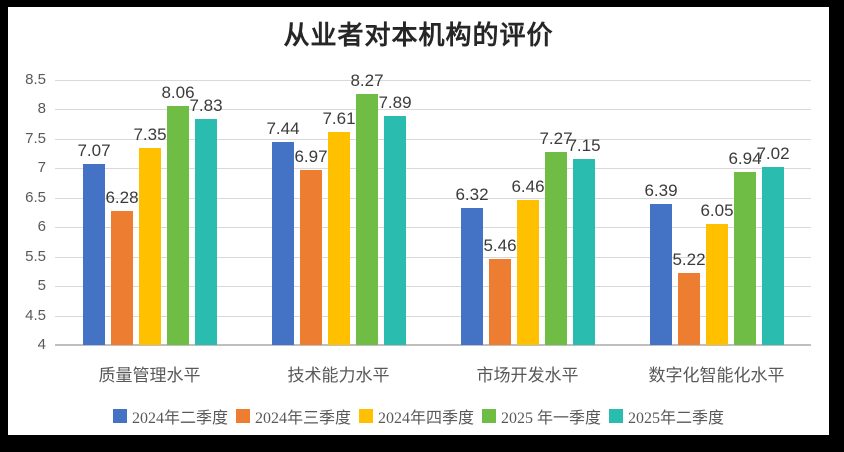 This screenshot has width=844, height=452. I want to click on bar-2024年二季度-技术能力水平, so click(283, 243).